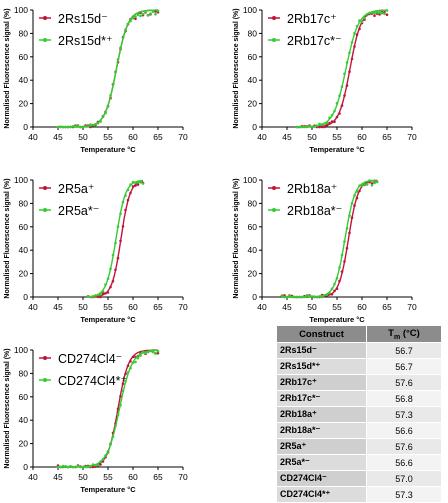  What do you see at coordinates (321, 478) in the screenshot?
I see `construct-cell: CD274Cl4⁻` at bounding box center [321, 478].